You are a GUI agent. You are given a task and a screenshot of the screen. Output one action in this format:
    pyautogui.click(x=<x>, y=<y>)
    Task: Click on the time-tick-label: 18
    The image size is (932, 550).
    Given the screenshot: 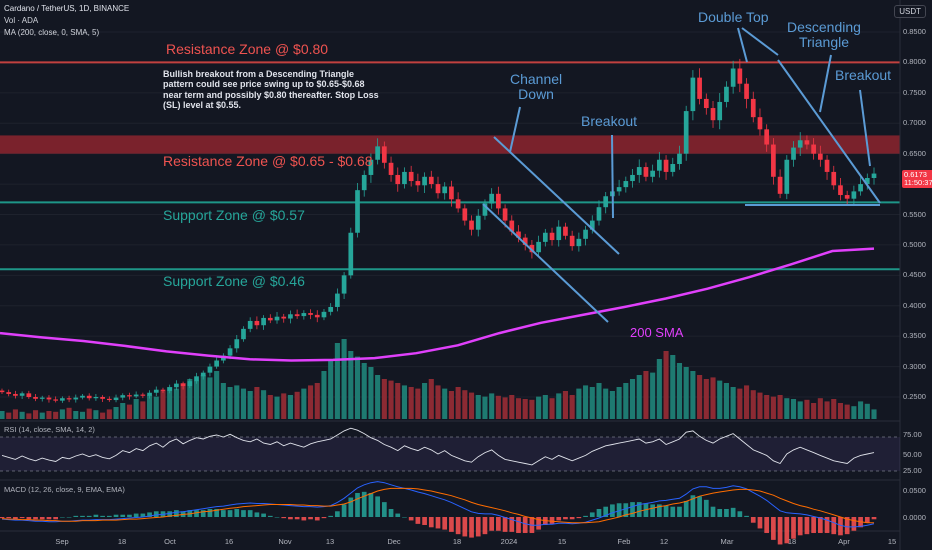 What is the action you would take?
    pyautogui.click(x=122, y=541)
    